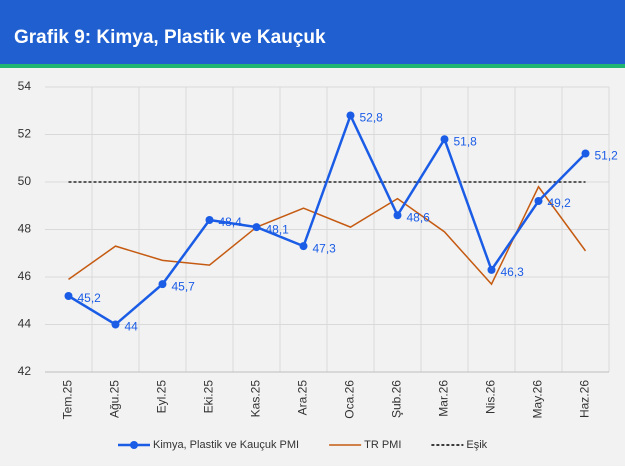  Describe the element at coordinates (476, 445) in the screenshot. I see `legend-label: Eşik` at that location.